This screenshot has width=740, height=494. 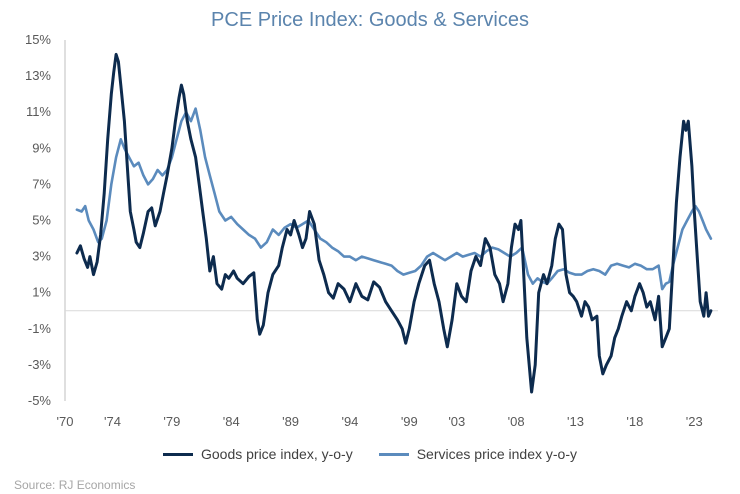 What do you see at coordinates (38, 111) in the screenshot?
I see `y-tick-label: 11%` at bounding box center [38, 111].